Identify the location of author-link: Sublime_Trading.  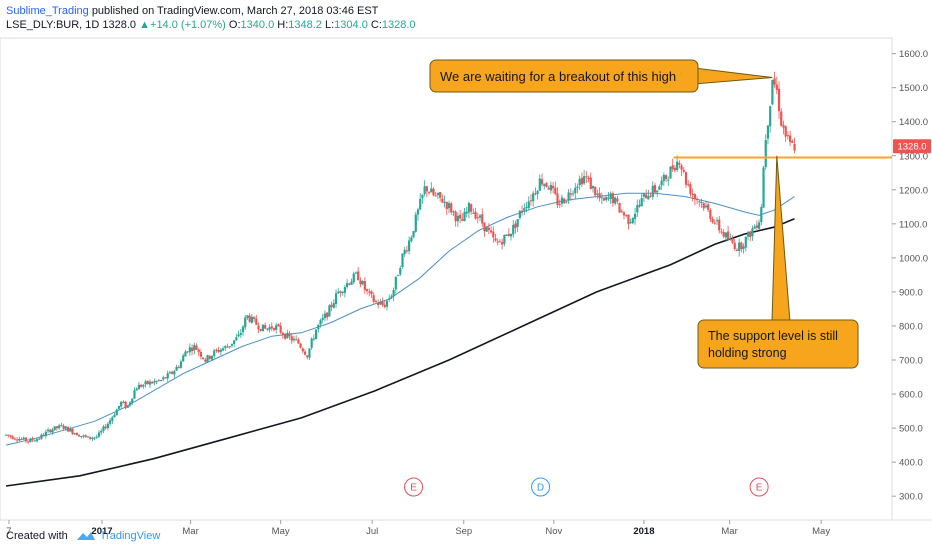
(47, 11).